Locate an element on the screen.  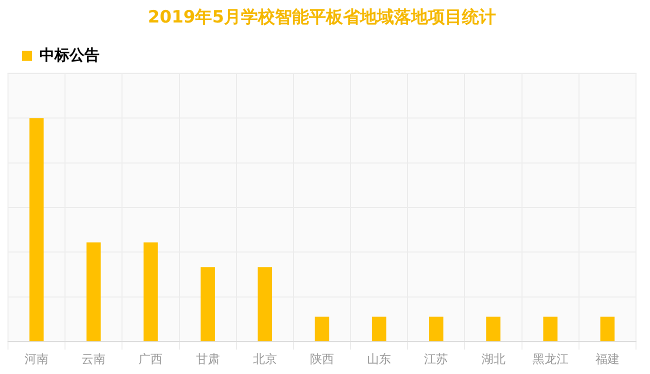
legend-label: 中标公告 is located at coordinates (70, 55).